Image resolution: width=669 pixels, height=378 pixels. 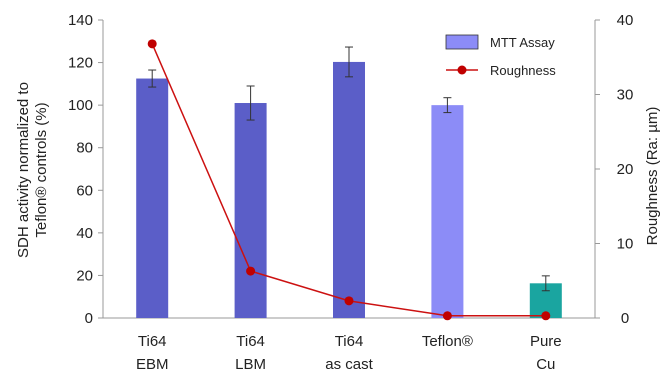 I want to click on legend-marker-roughness, so click(x=462, y=70).